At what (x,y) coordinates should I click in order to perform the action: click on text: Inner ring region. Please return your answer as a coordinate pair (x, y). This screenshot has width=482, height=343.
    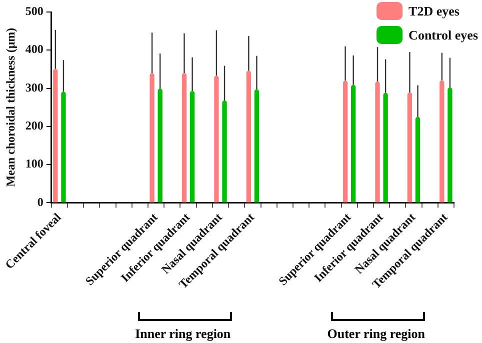
    Looking at the image, I should click on (183, 334).